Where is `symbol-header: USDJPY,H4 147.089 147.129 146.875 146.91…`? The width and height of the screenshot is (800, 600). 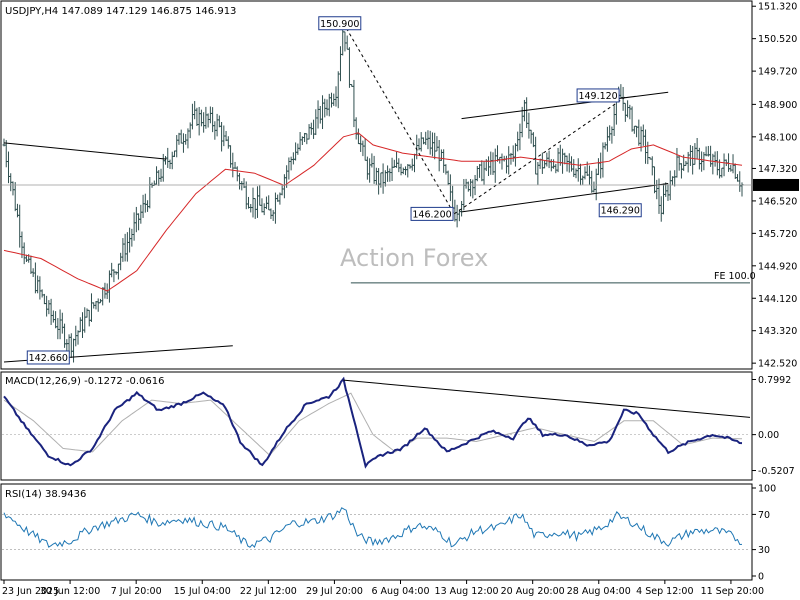
symbol-header: USDJPY,H4 147.089 147.129 146.875 146.91… is located at coordinates (120, 11).